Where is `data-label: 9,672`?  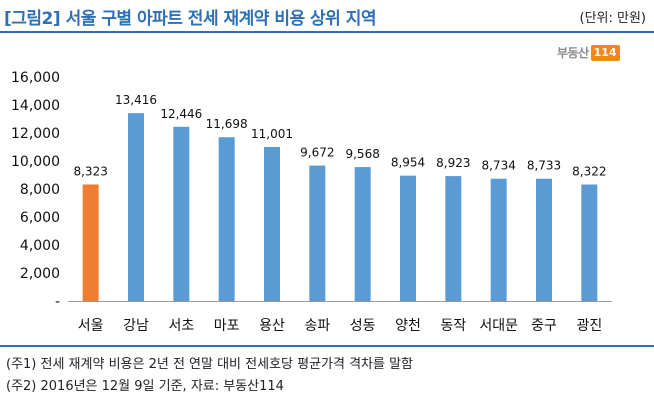
data-label: 9,672 is located at coordinates (317, 153).